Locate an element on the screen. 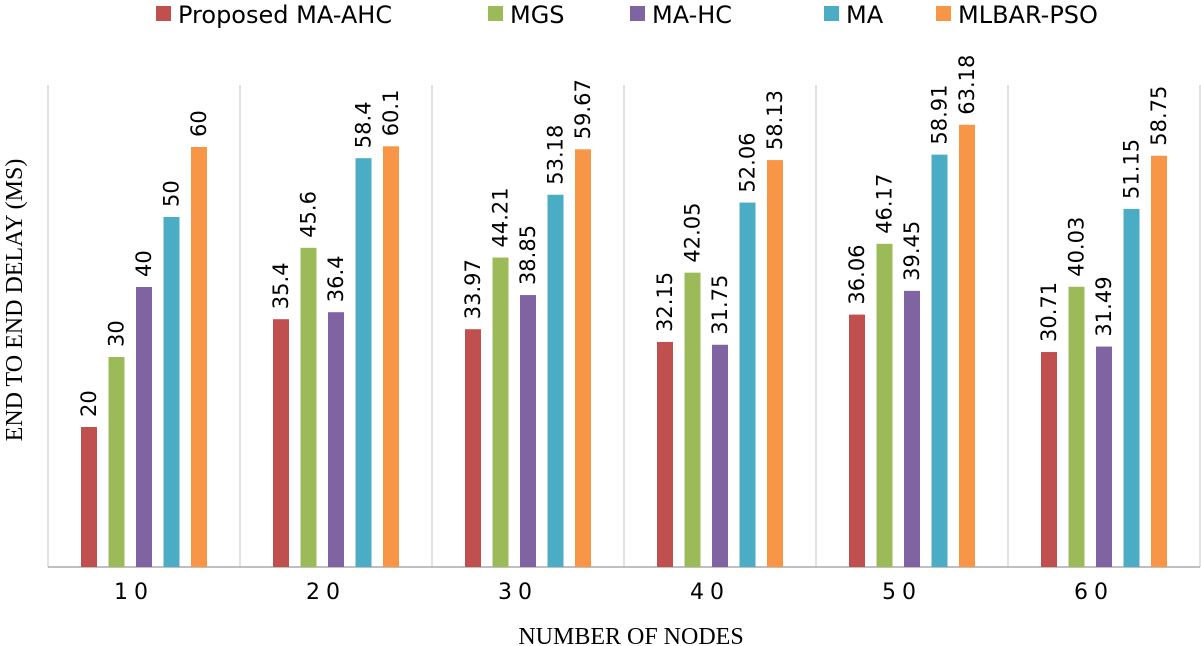 This screenshot has height=646, width=1201. x-tick-label: 10 is located at coordinates (134, 592).